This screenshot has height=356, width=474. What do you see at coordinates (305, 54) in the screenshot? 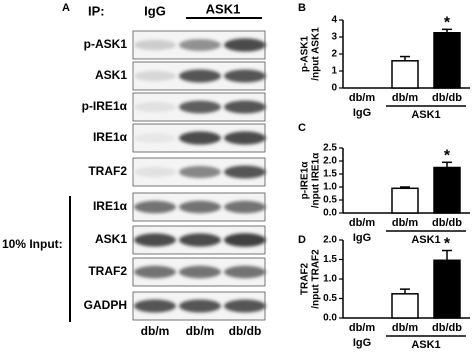
I see `y-axis-label: p-ASK1` at bounding box center [305, 54].